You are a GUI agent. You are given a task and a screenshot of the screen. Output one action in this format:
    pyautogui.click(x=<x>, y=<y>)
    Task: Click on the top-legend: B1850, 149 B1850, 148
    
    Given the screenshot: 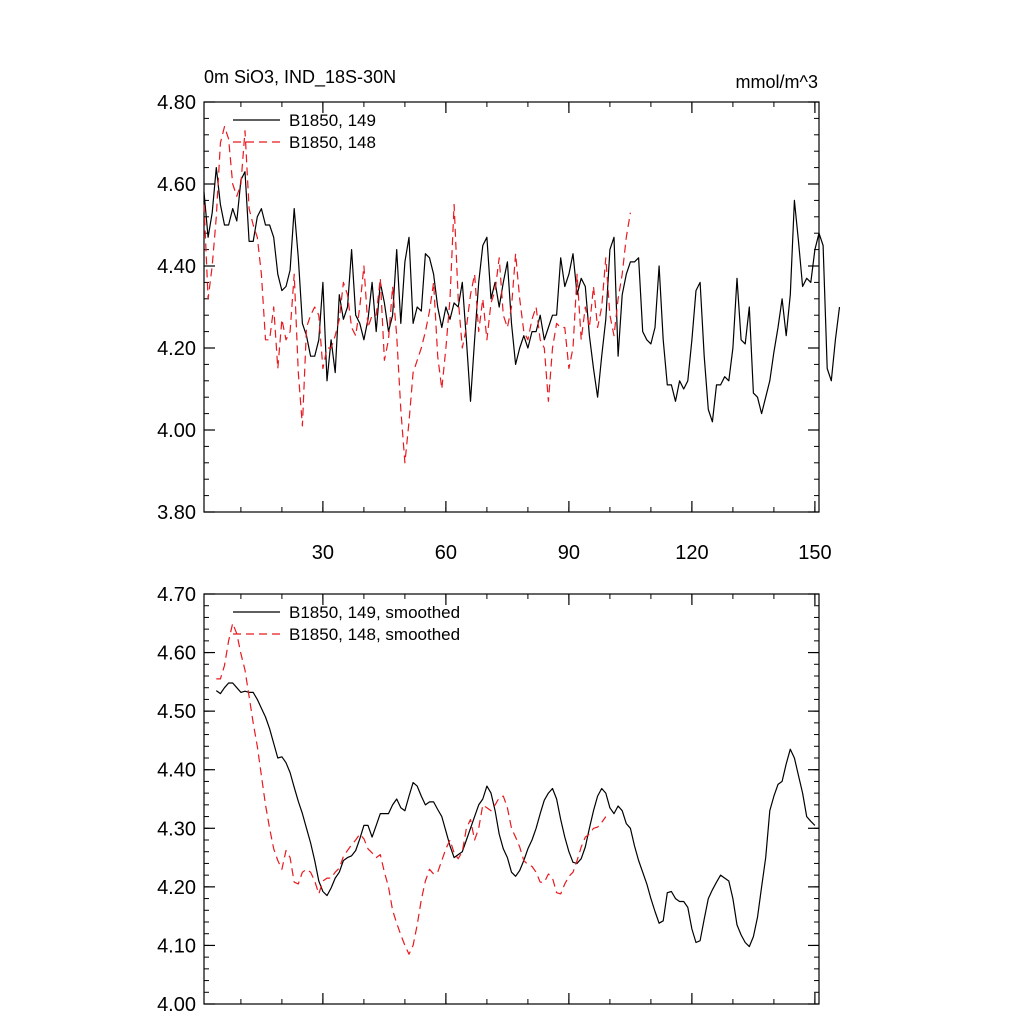 What is the action you would take?
    pyautogui.click(x=304, y=131)
    